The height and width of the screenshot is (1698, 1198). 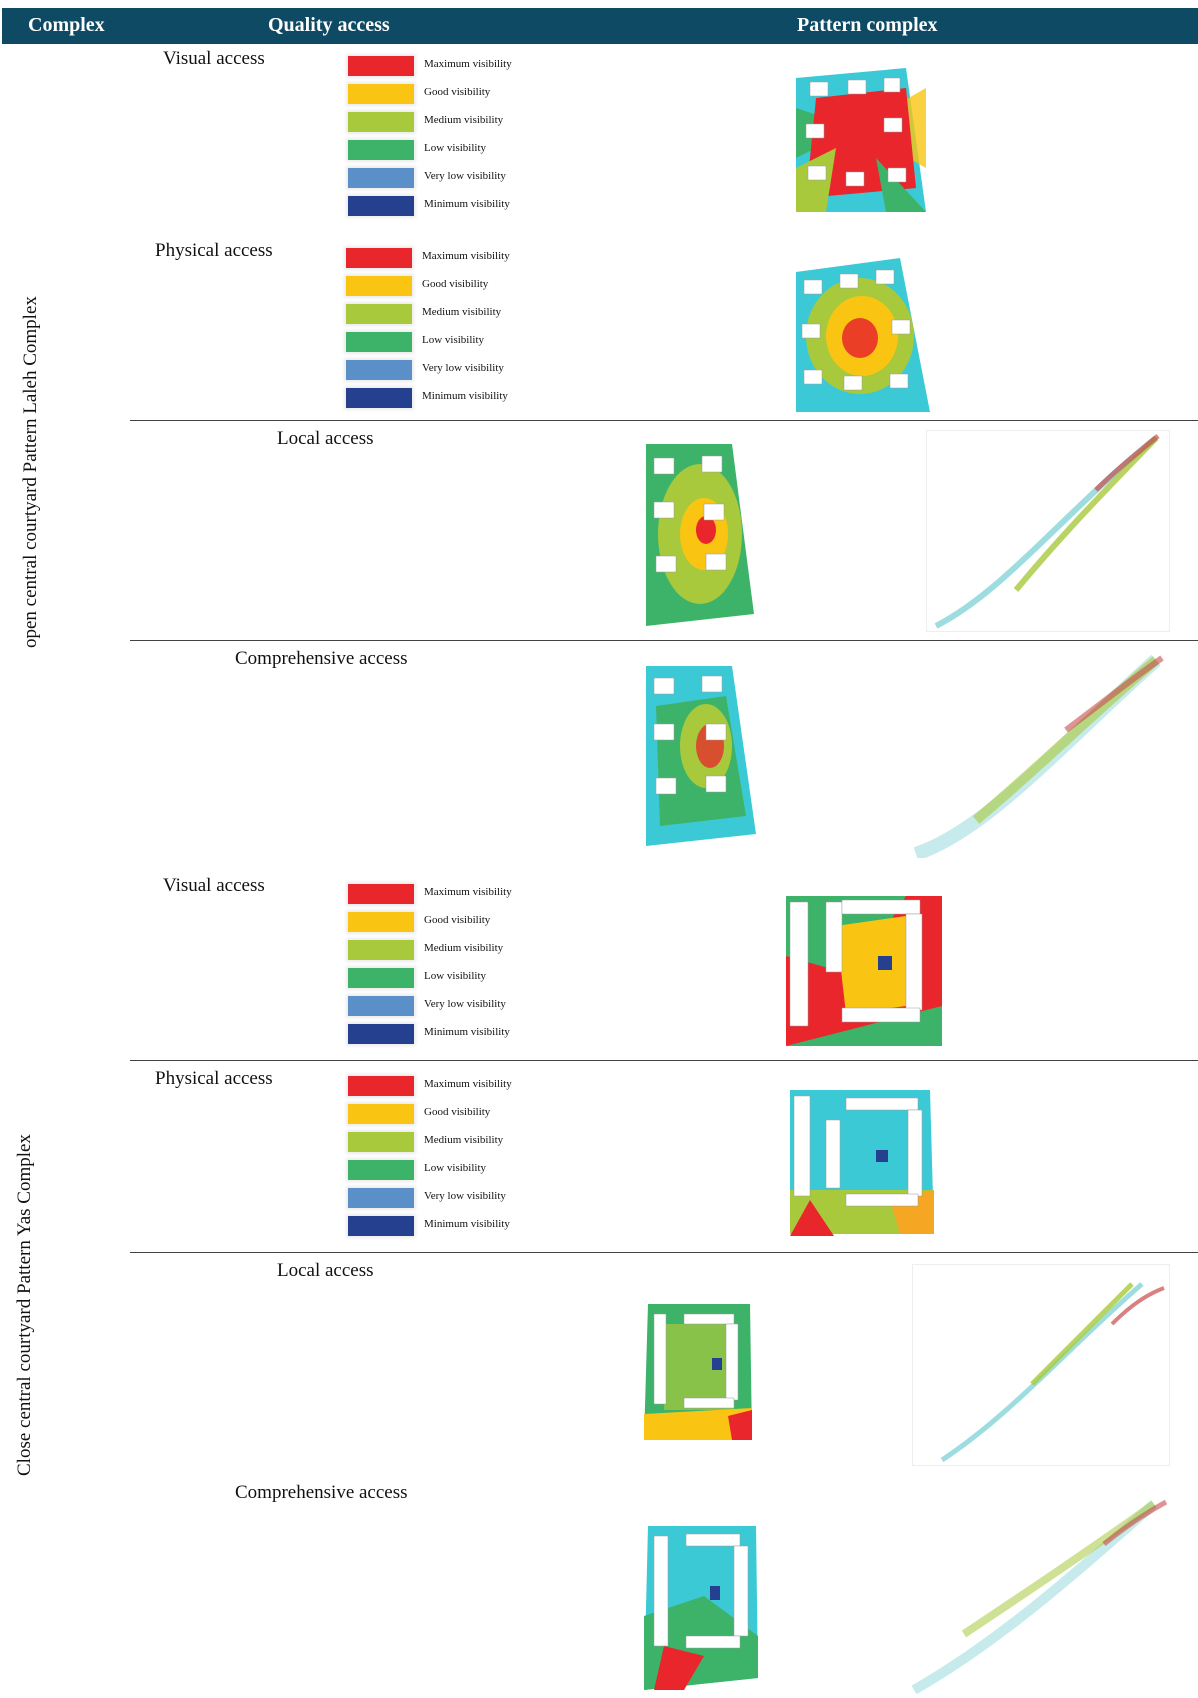 I want to click on yas-physical-access-map, so click(x=863, y=1163).